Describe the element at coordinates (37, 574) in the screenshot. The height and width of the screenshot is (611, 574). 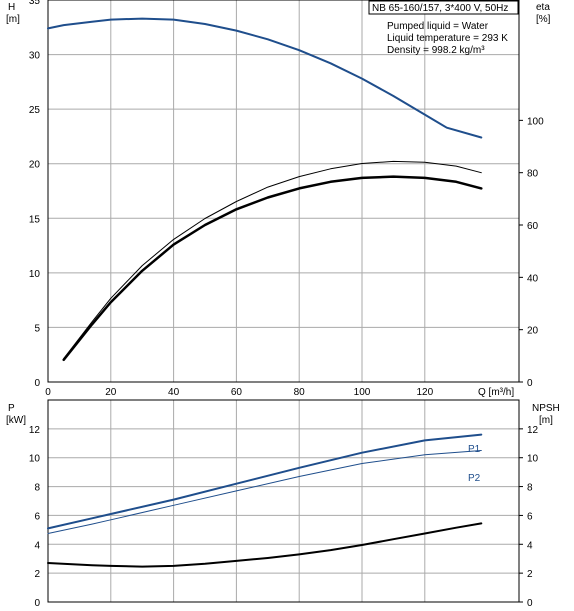
I see `y-left-tick-label: 2` at that location.